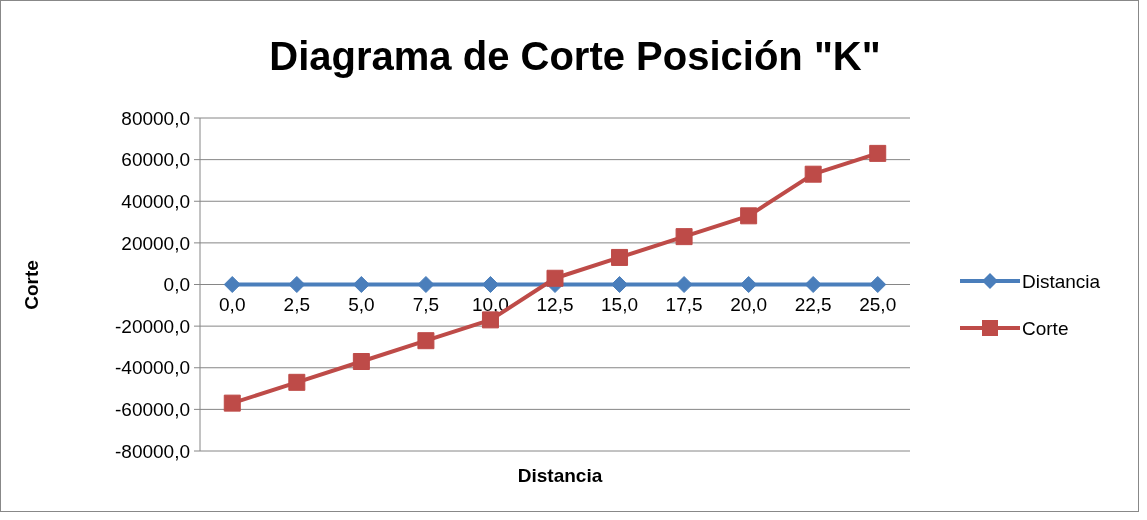  I want to click on y-tick-label: -60000,0, so click(152, 410).